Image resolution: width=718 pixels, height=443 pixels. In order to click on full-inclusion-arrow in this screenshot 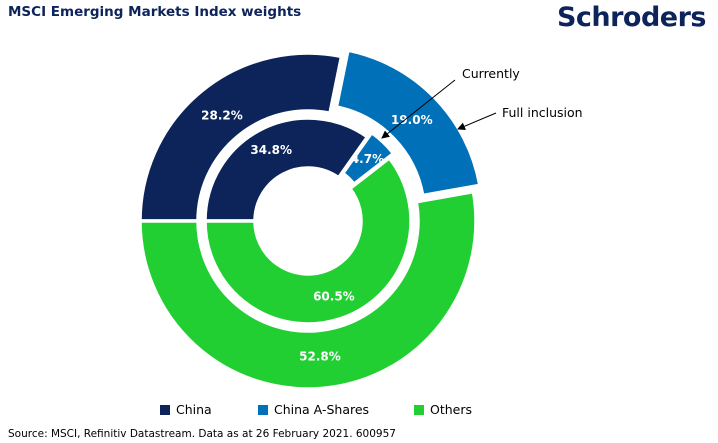, I will do `click(477, 121)`.